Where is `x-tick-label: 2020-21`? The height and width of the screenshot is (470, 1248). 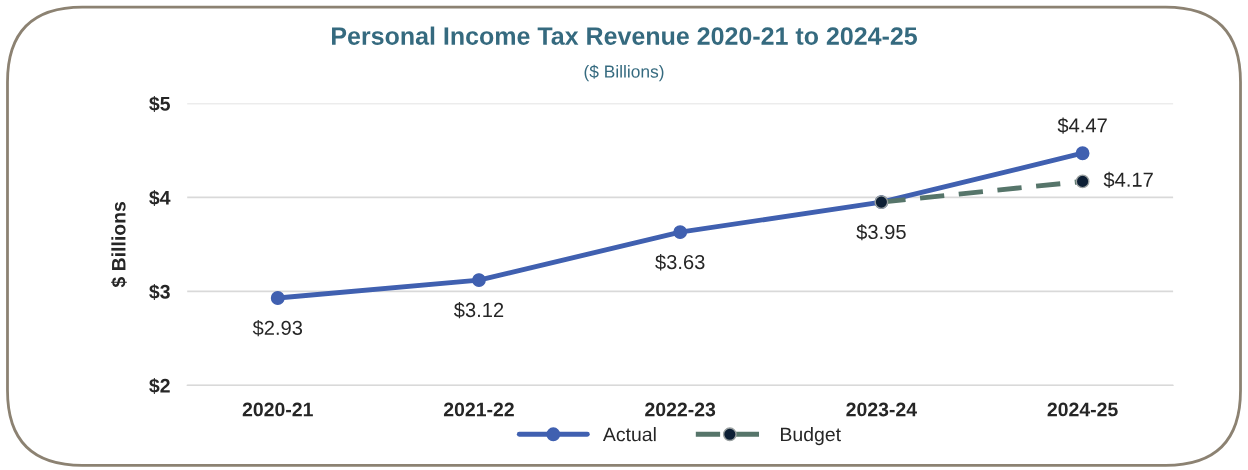 x-tick-label: 2020-21 is located at coordinates (277, 409).